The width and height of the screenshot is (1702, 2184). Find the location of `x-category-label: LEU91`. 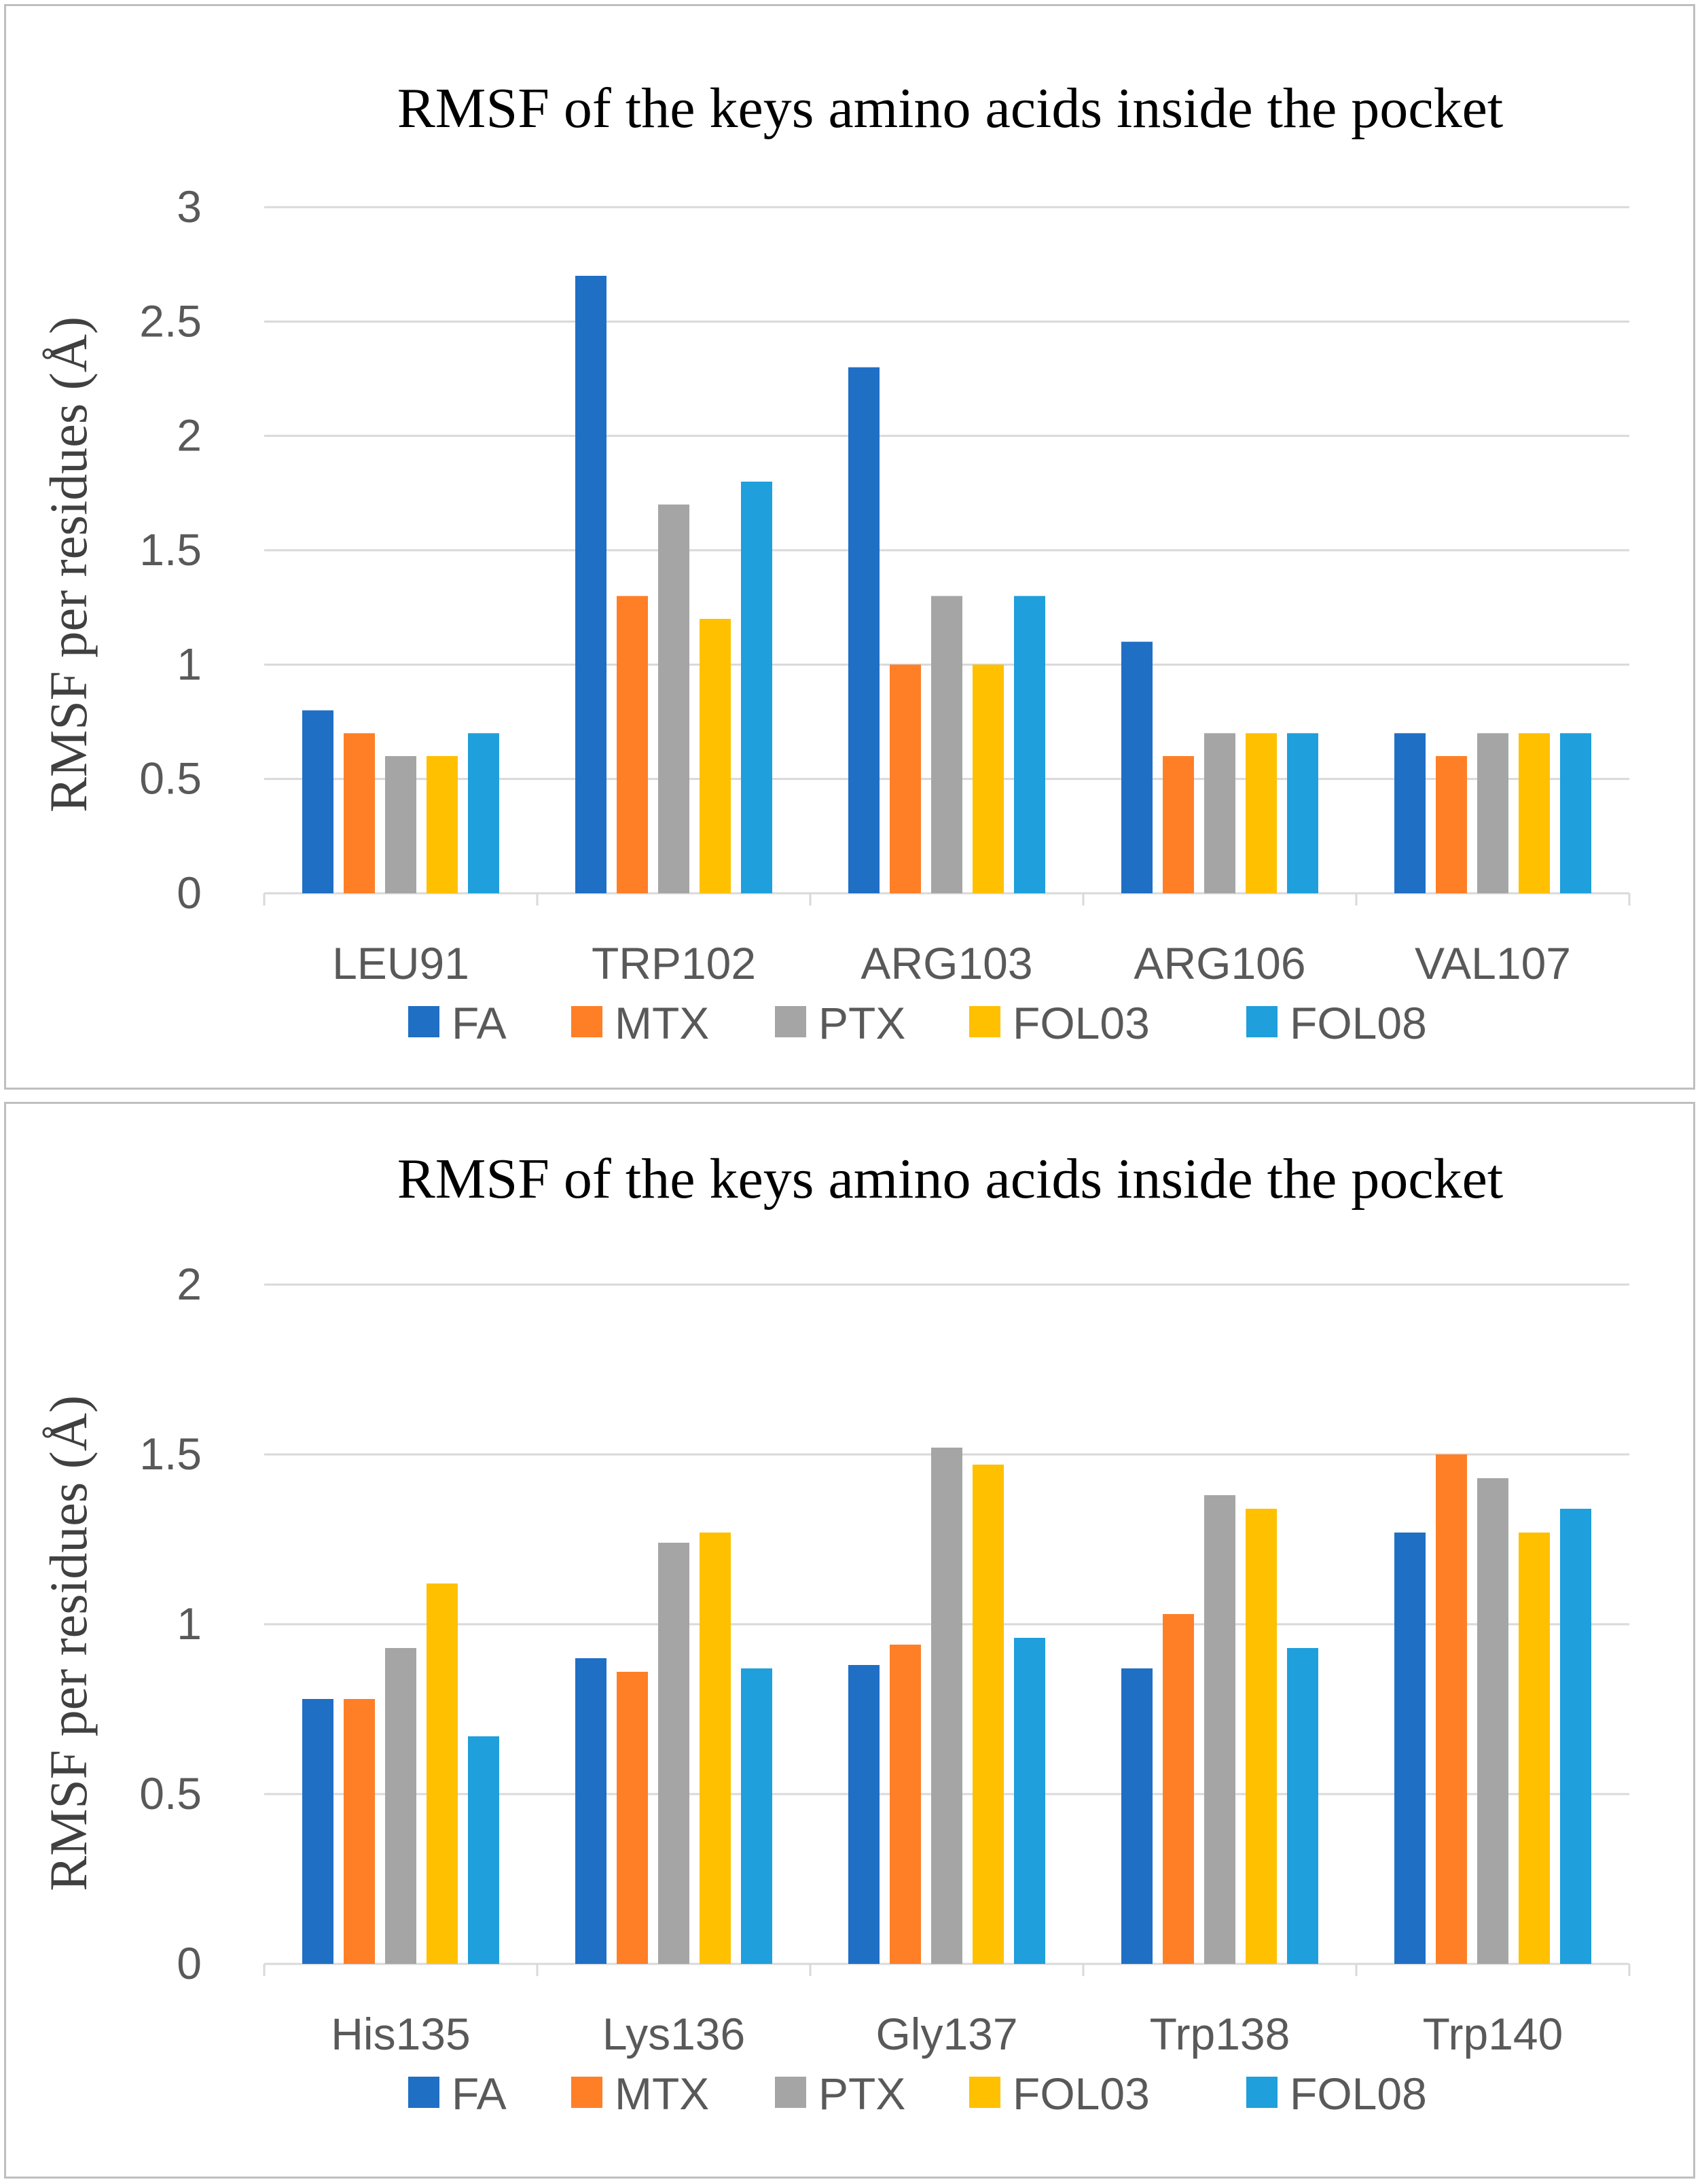

x-category-label: LEU91 is located at coordinates (400, 963).